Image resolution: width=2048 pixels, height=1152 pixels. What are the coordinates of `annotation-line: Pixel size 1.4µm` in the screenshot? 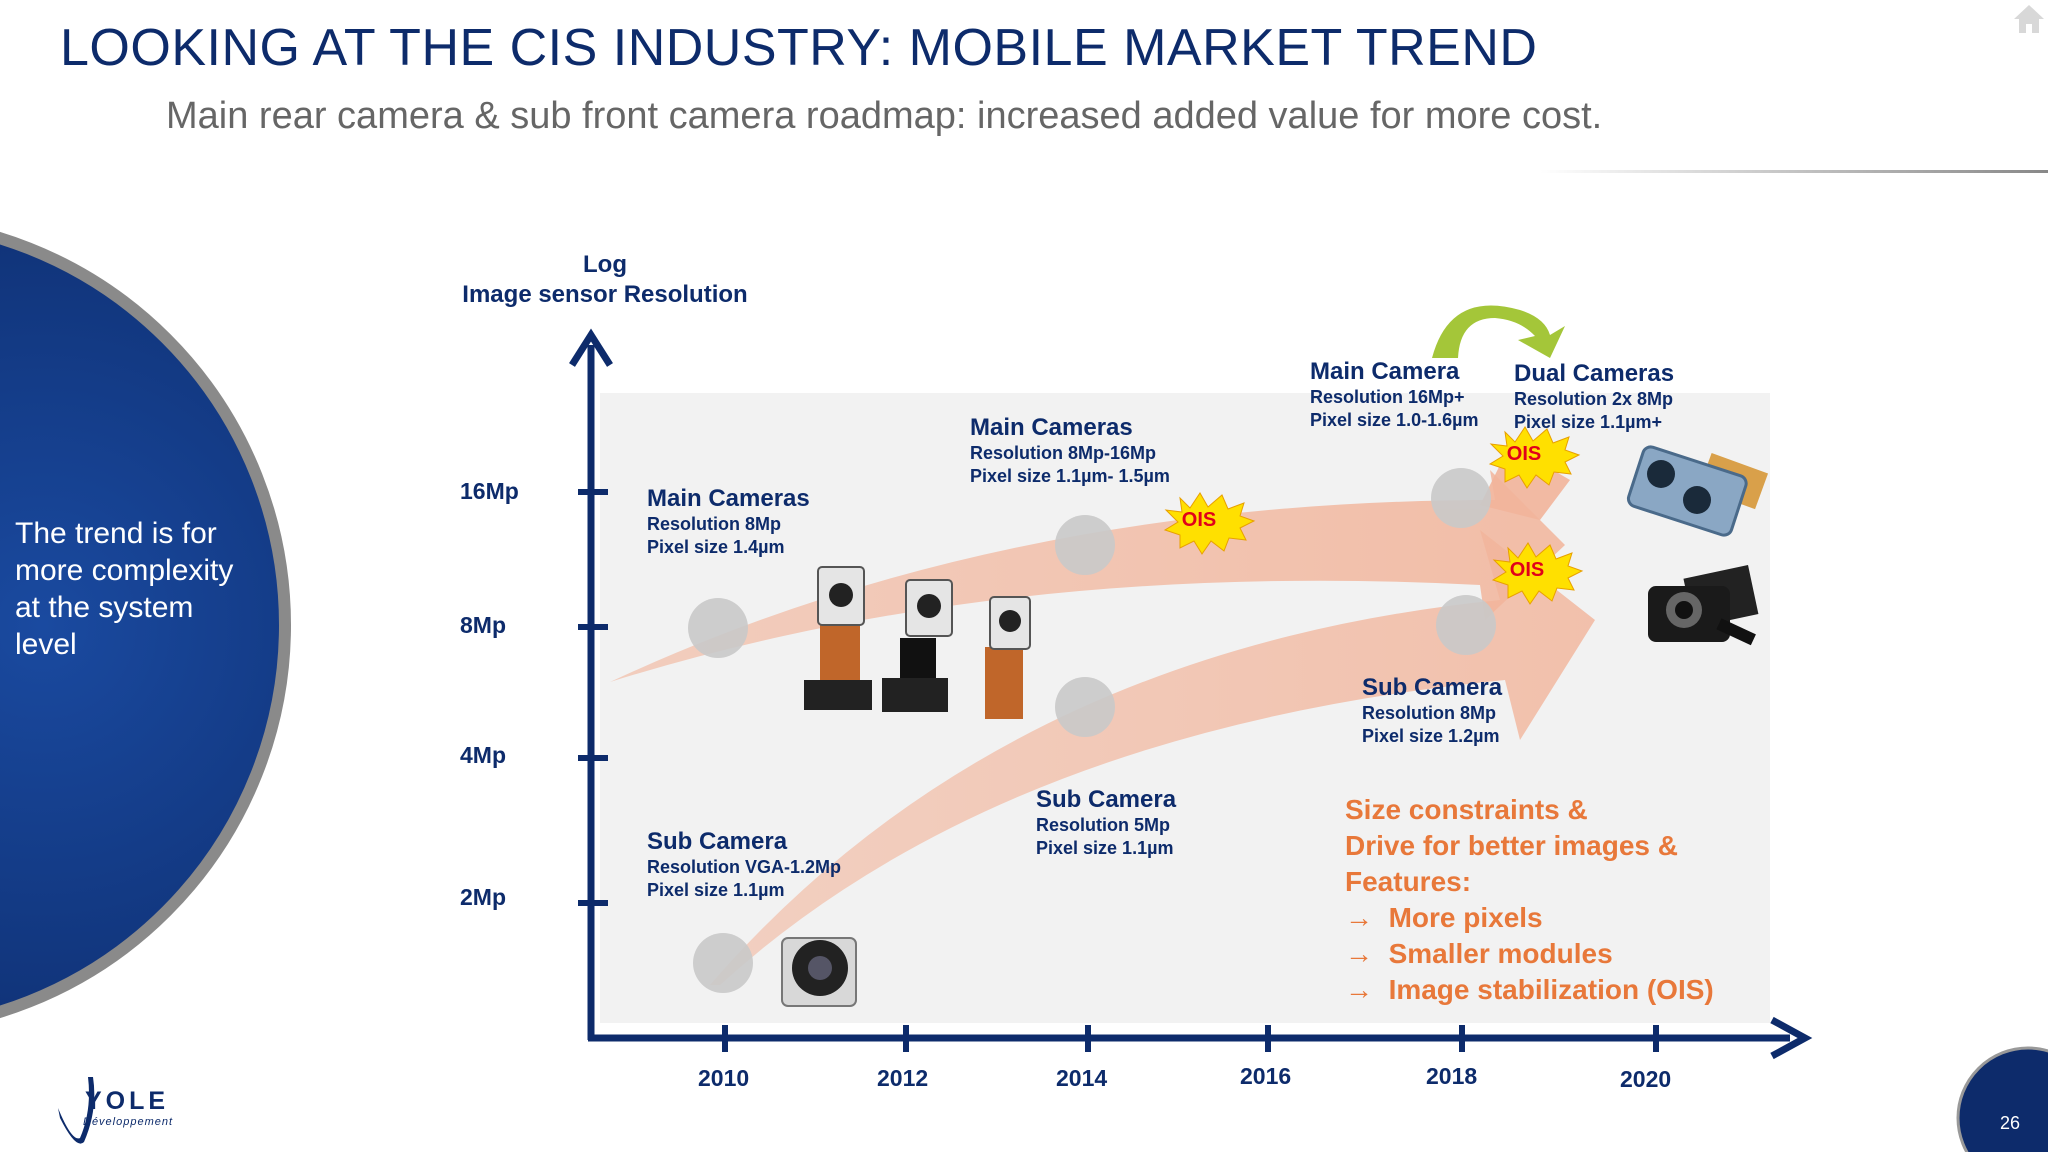 It's located at (716, 547).